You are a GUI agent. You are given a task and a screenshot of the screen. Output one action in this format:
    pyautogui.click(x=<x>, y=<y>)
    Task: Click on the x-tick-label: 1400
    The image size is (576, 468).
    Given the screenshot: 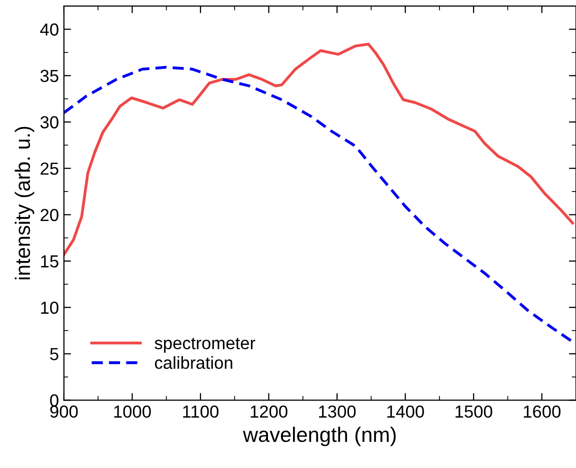 What is the action you would take?
    pyautogui.click(x=405, y=411)
    